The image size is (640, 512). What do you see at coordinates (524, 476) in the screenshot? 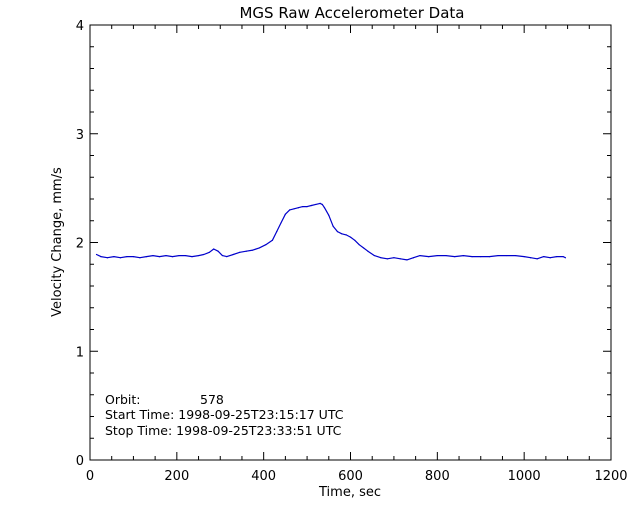
I see `x-tick-label: 1000` at bounding box center [524, 476].